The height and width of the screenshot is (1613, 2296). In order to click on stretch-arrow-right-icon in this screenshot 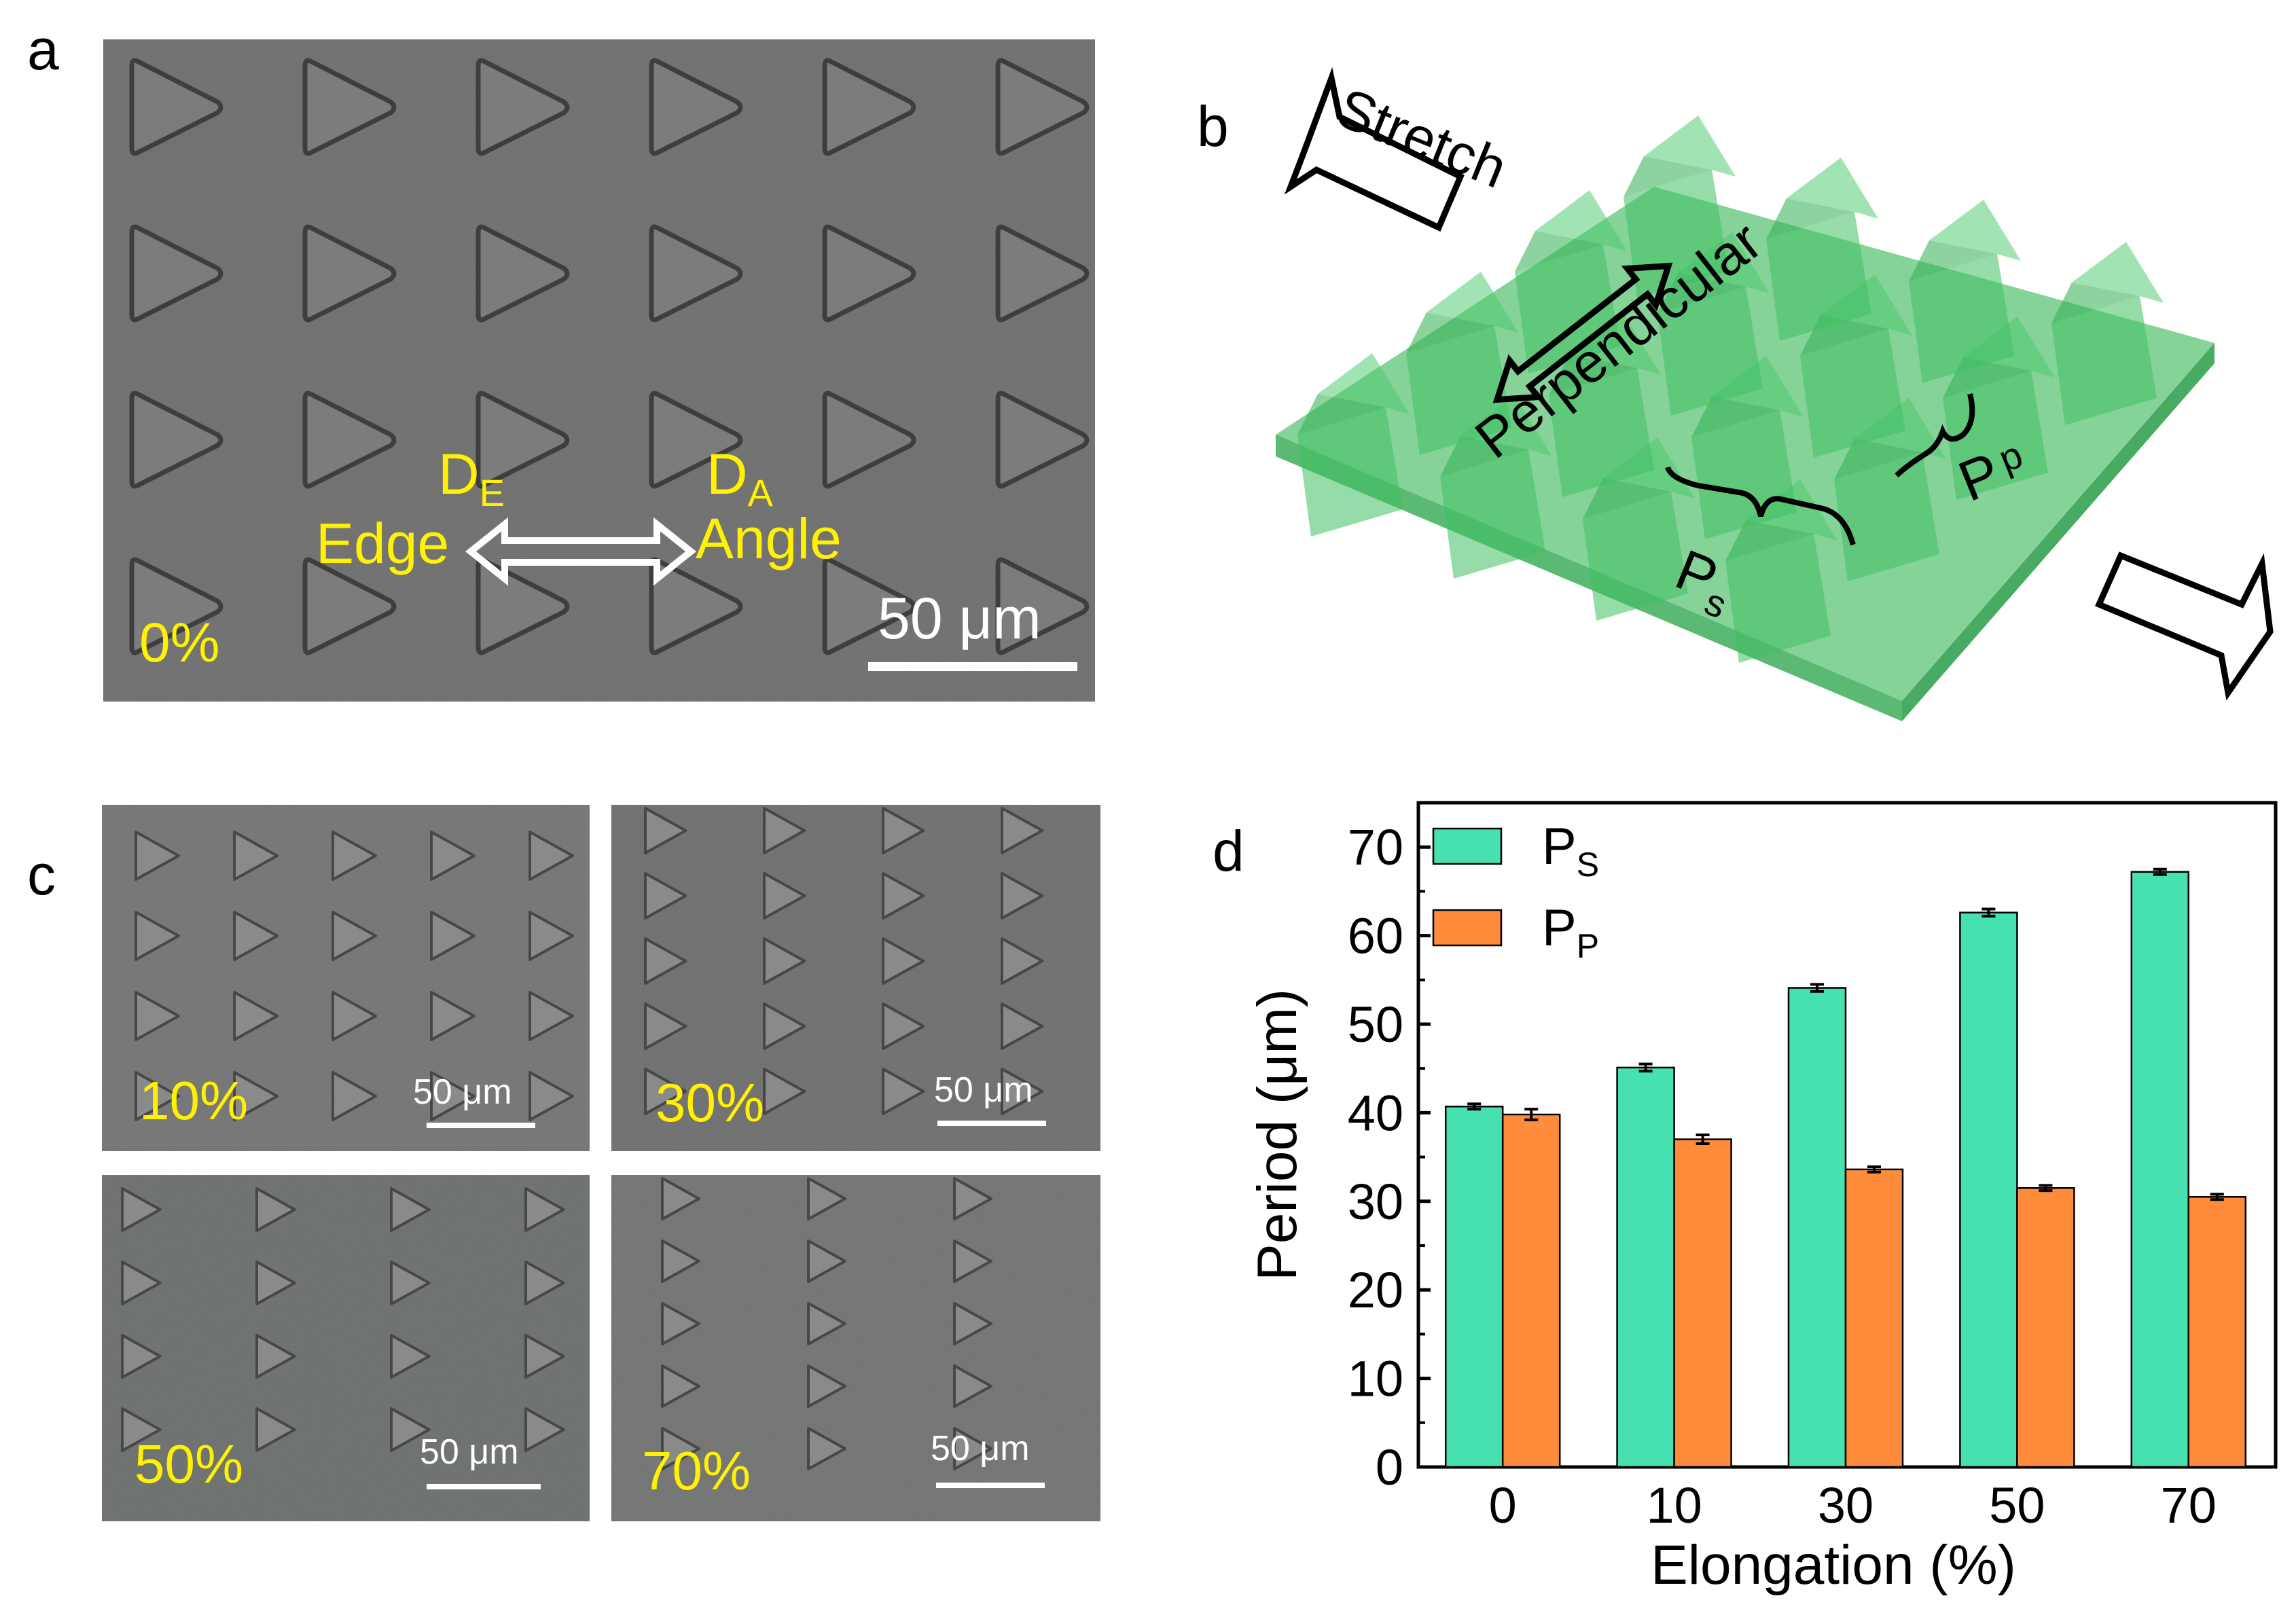, I will do `click(2184, 626)`.